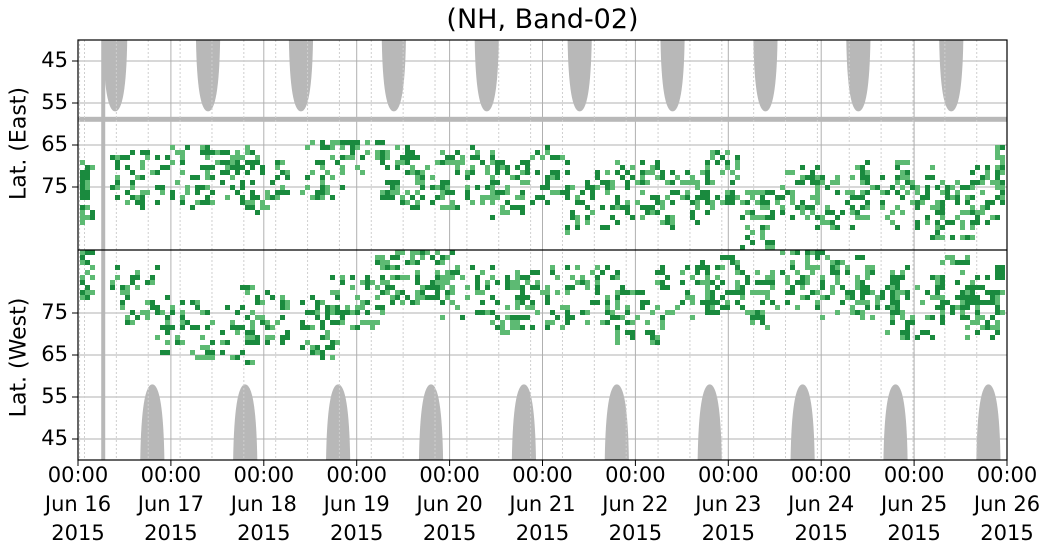  What do you see at coordinates (635, 533) in the screenshot?
I see `x-tick-label-year: 2015` at bounding box center [635, 533].